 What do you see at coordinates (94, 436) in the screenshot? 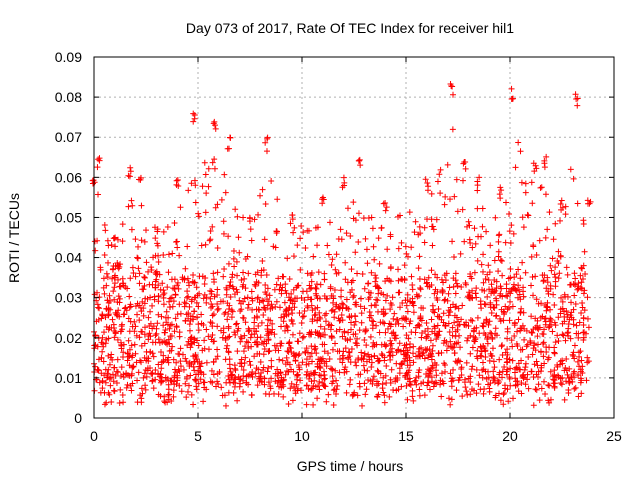
I see `x-tick-label: 0` at bounding box center [94, 436].